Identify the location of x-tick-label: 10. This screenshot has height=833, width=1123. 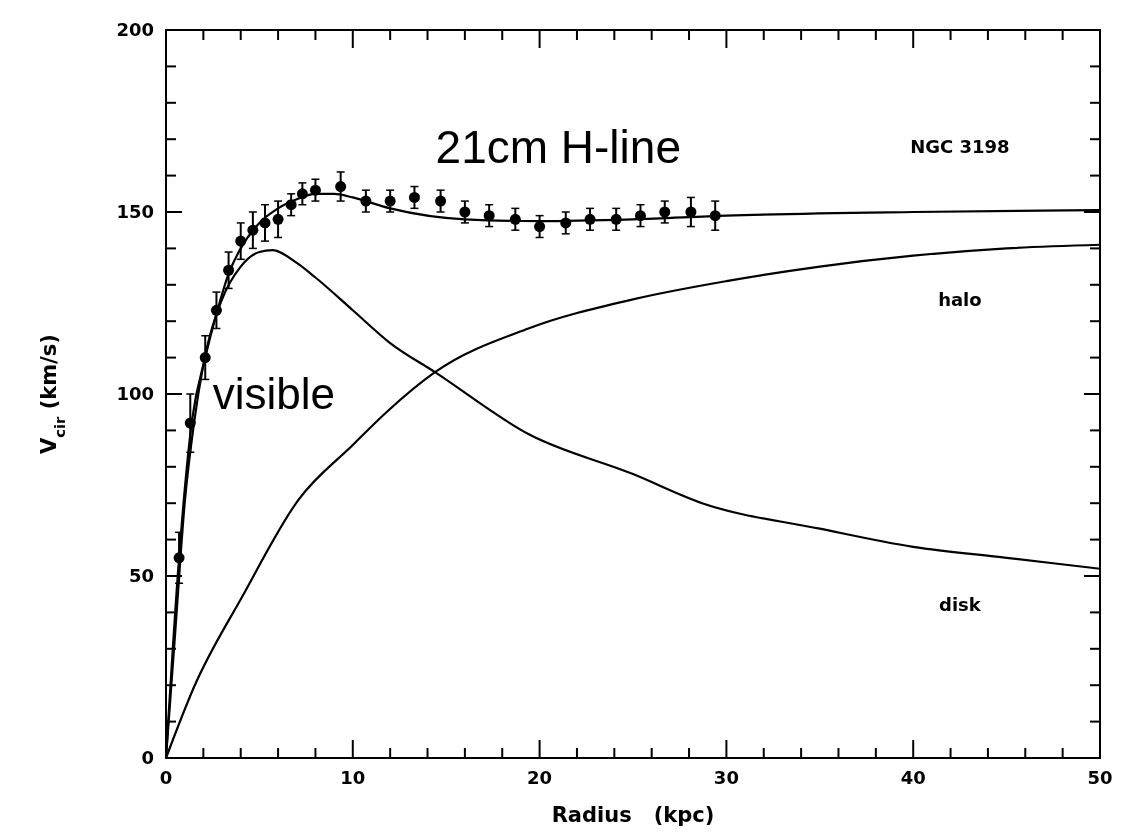
(353, 777).